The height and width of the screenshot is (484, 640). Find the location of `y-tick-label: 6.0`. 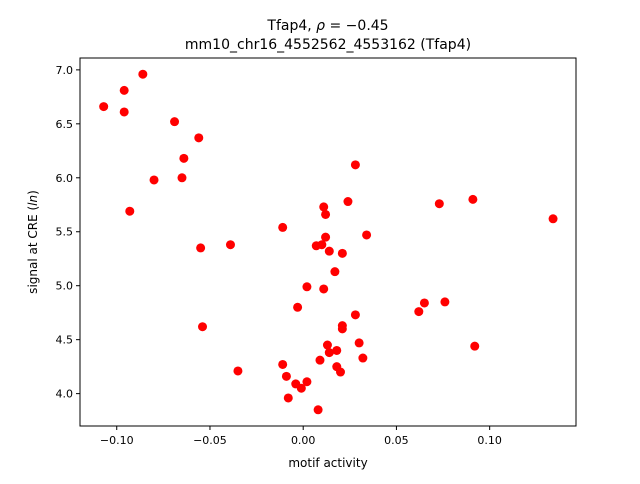

y-tick-label: 6.0 is located at coordinates (65, 178).